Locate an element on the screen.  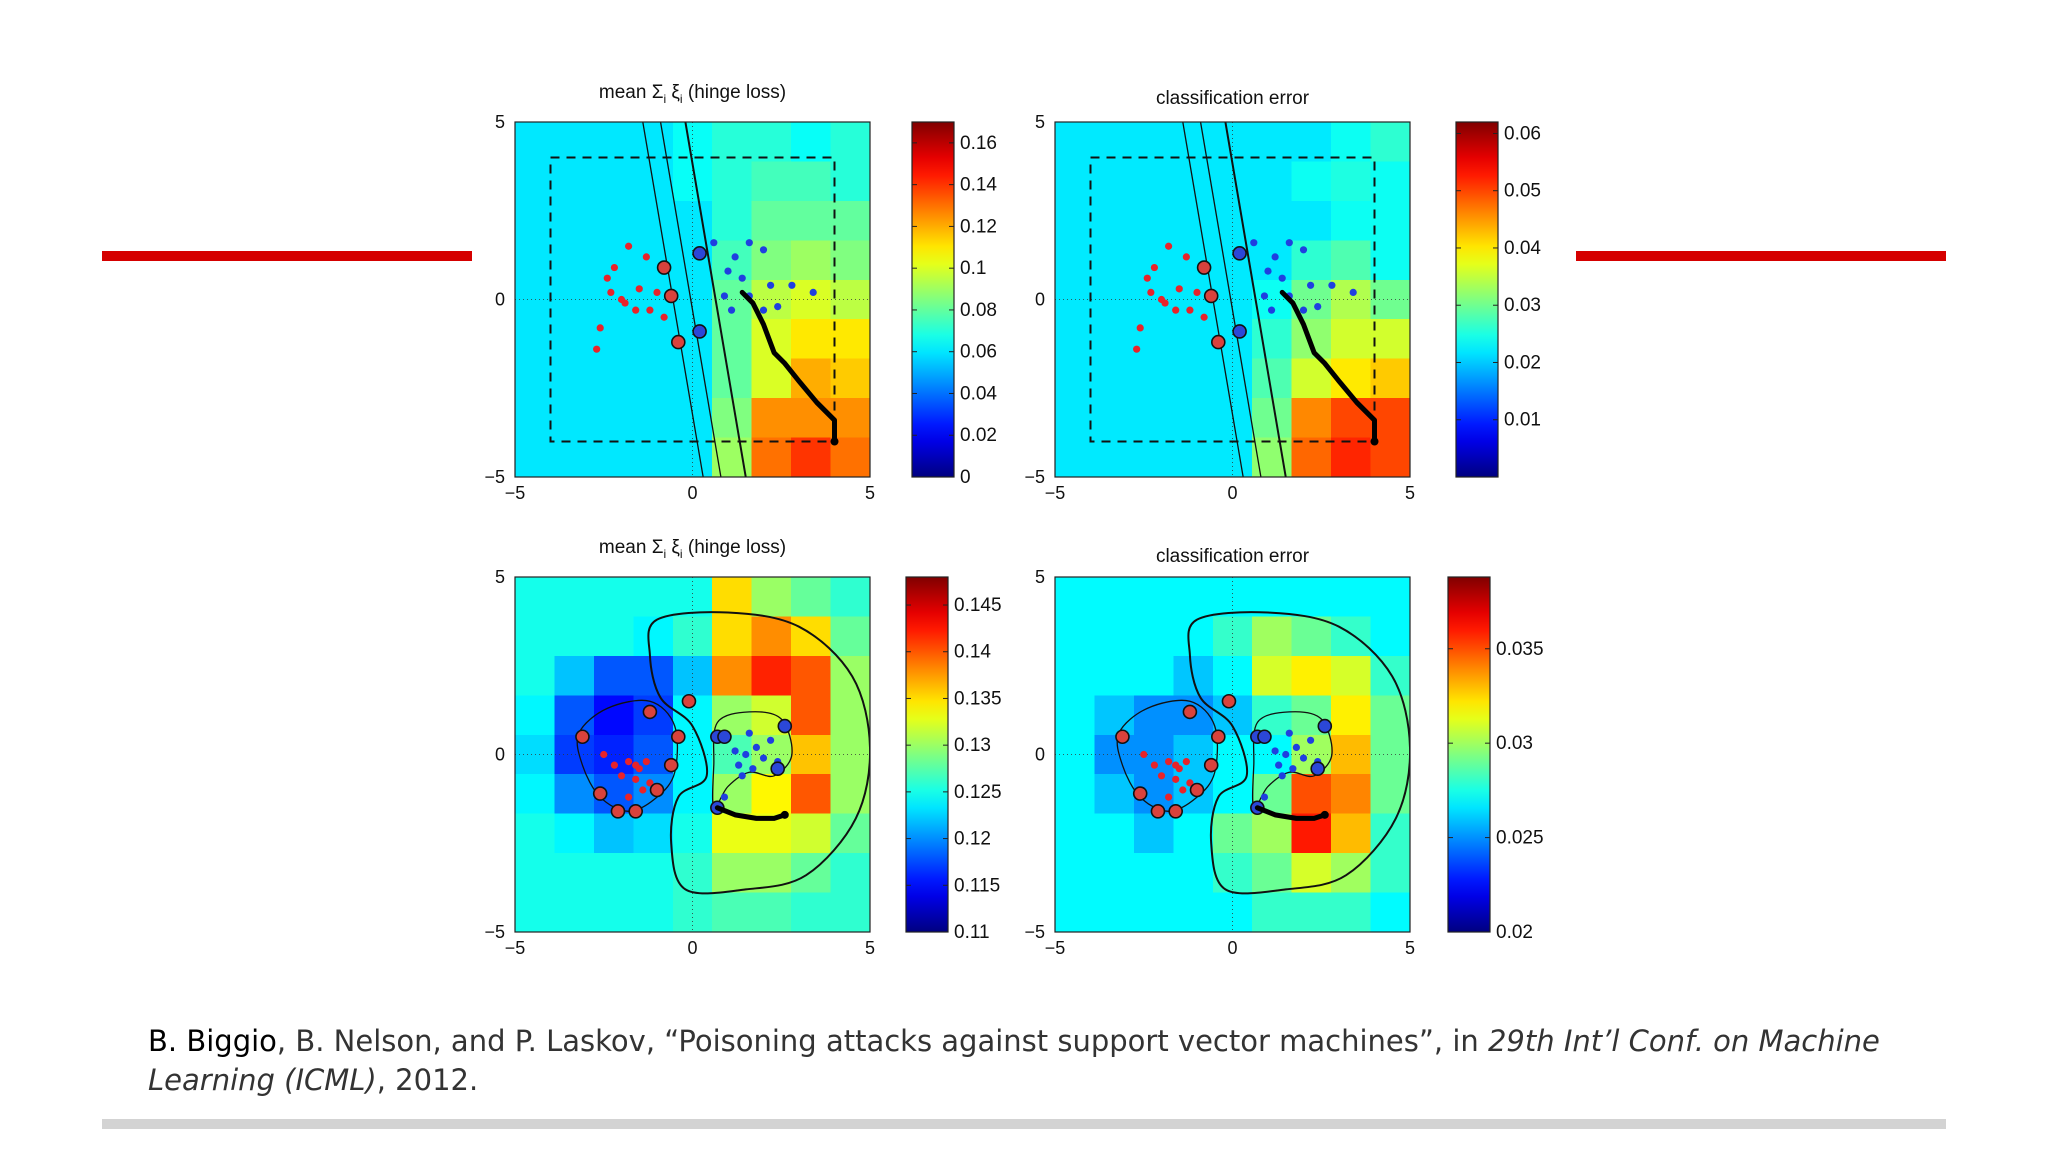
chart-title: classification error is located at coordinates (1233, 556).